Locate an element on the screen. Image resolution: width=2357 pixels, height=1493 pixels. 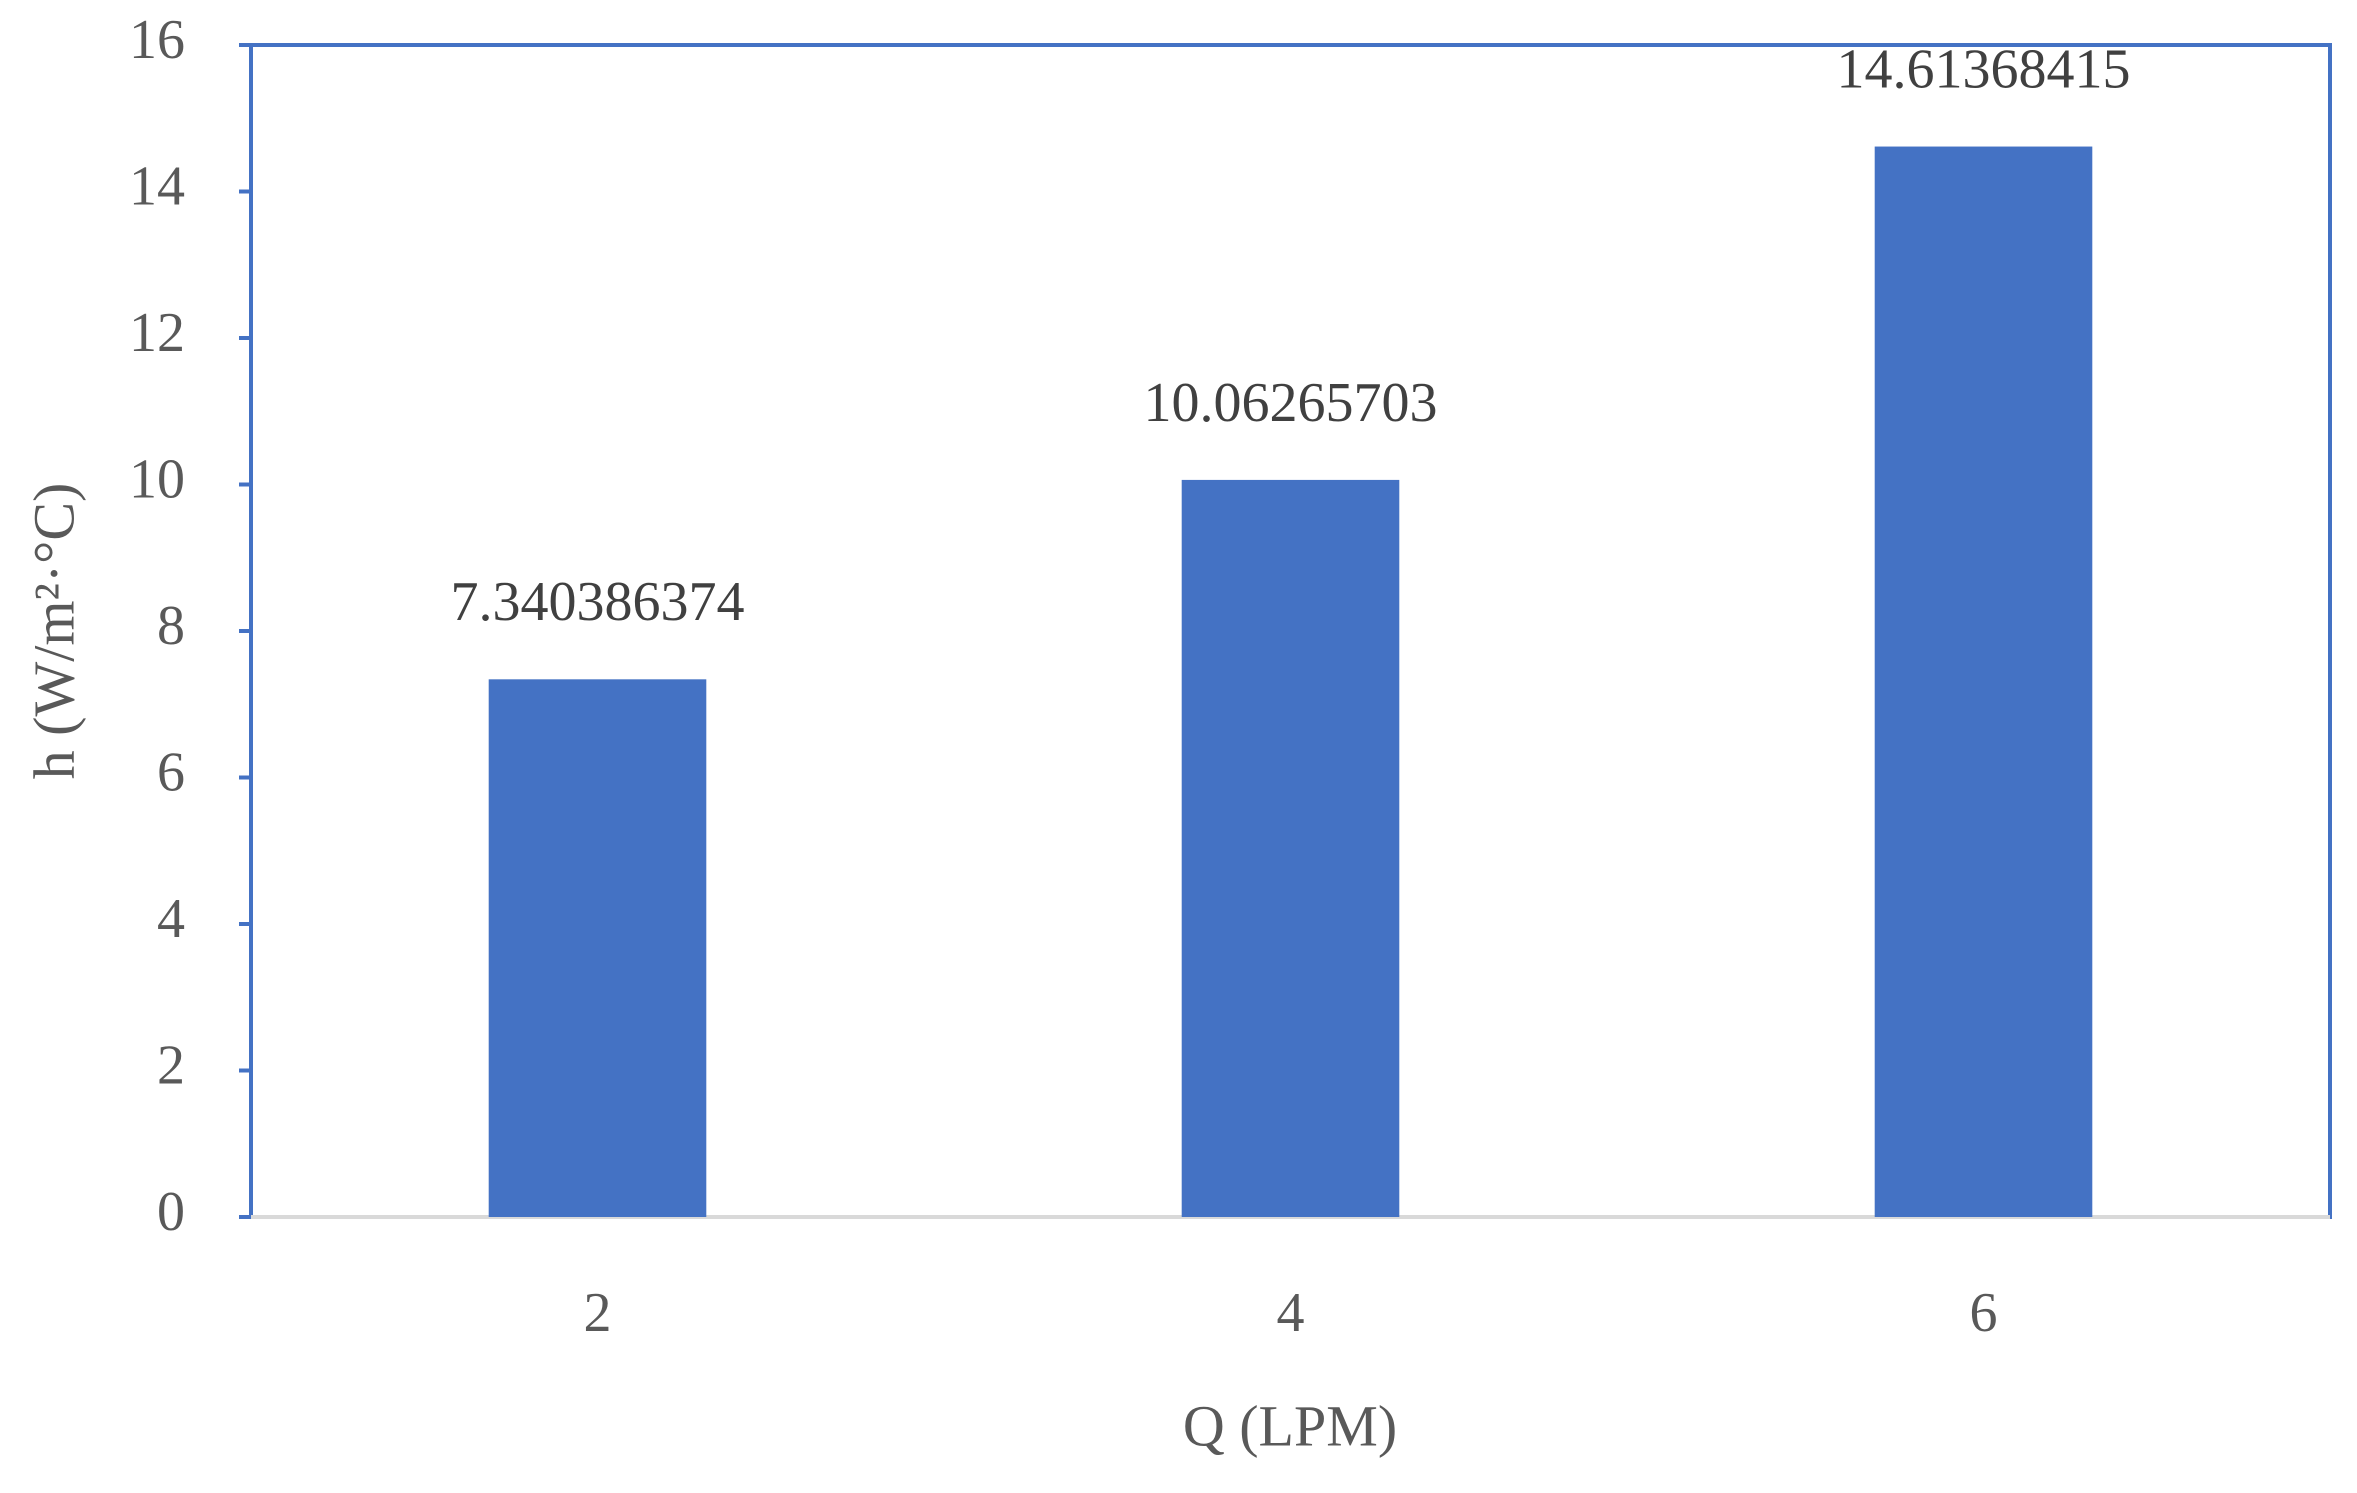
y-tick-label: 0 is located at coordinates (171, 1212).